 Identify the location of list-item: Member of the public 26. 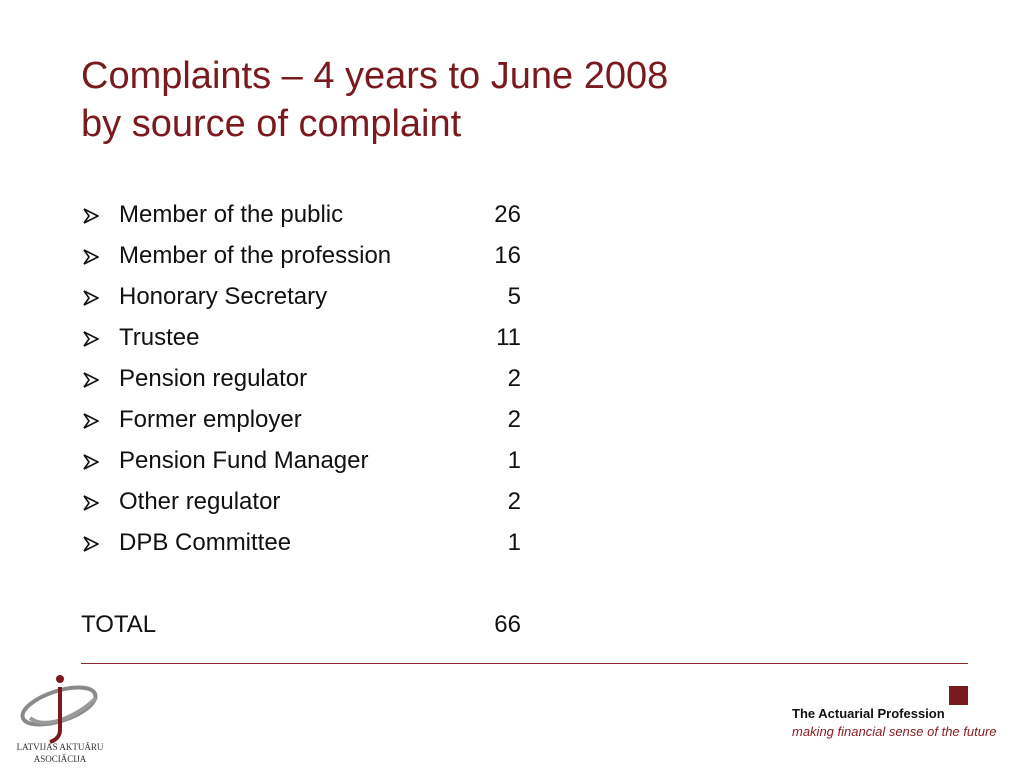
(311, 218).